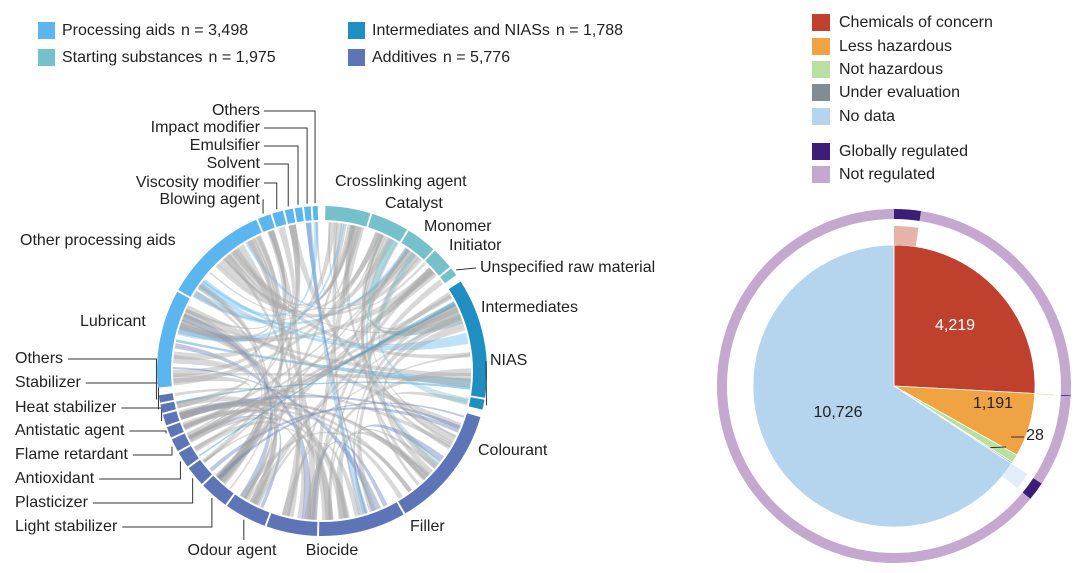 The image size is (1080, 573). I want to click on legend-count: n = 1,788, so click(589, 30).